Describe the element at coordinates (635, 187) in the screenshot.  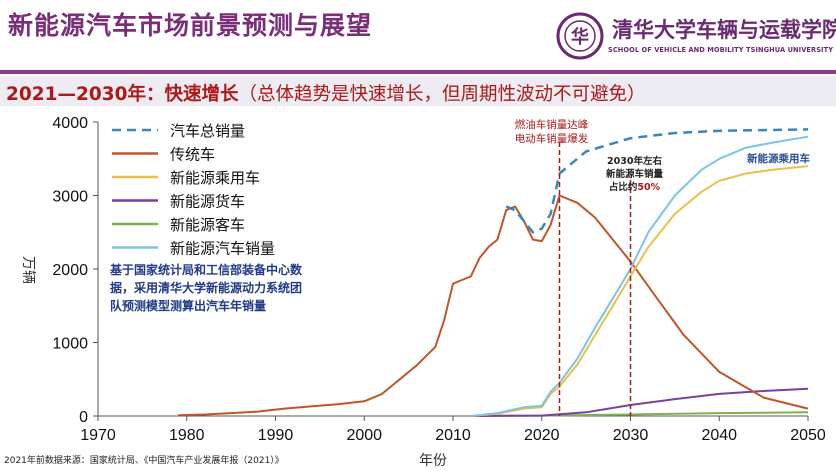
I see `crossover-annotation-text: 占比约50%` at that location.